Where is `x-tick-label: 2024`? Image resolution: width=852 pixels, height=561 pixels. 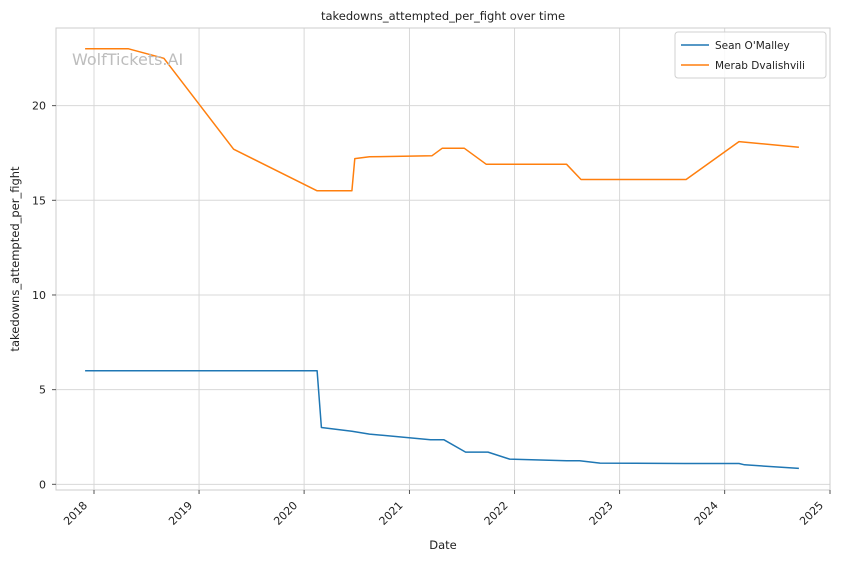 x-tick-label: 2024 is located at coordinates (706, 513).